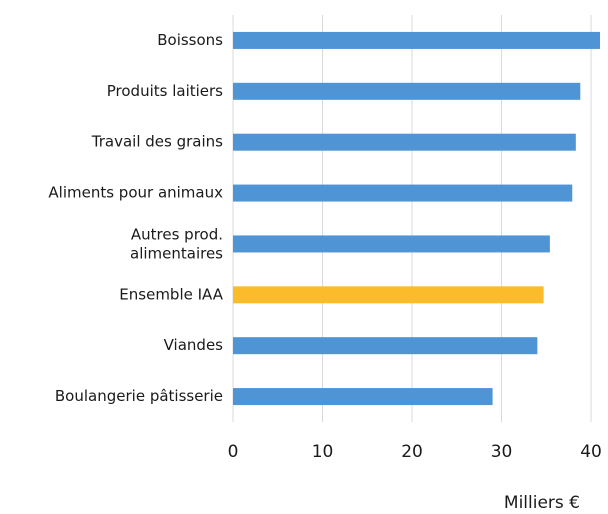  What do you see at coordinates (323, 452) in the screenshot?
I see `x-tick-label: 10` at bounding box center [323, 452].